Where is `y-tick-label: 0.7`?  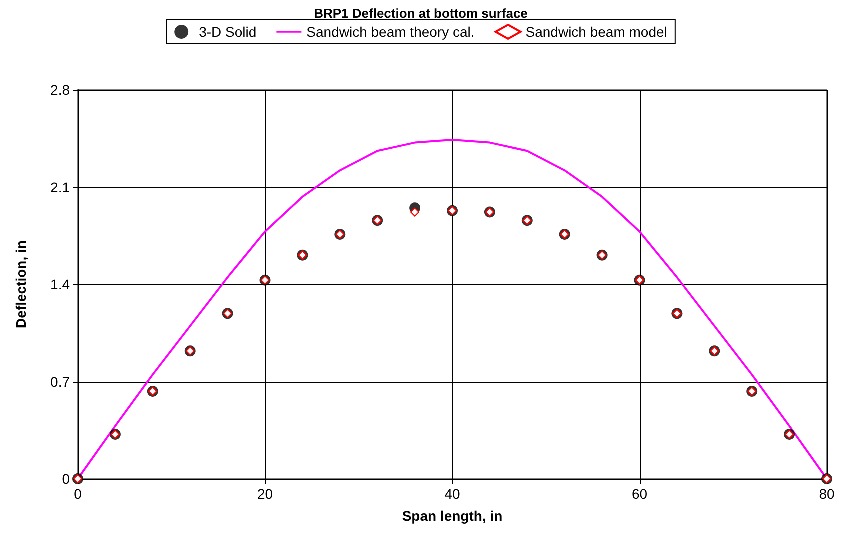
y-tick-label: 0.7 is located at coordinates (60, 382).